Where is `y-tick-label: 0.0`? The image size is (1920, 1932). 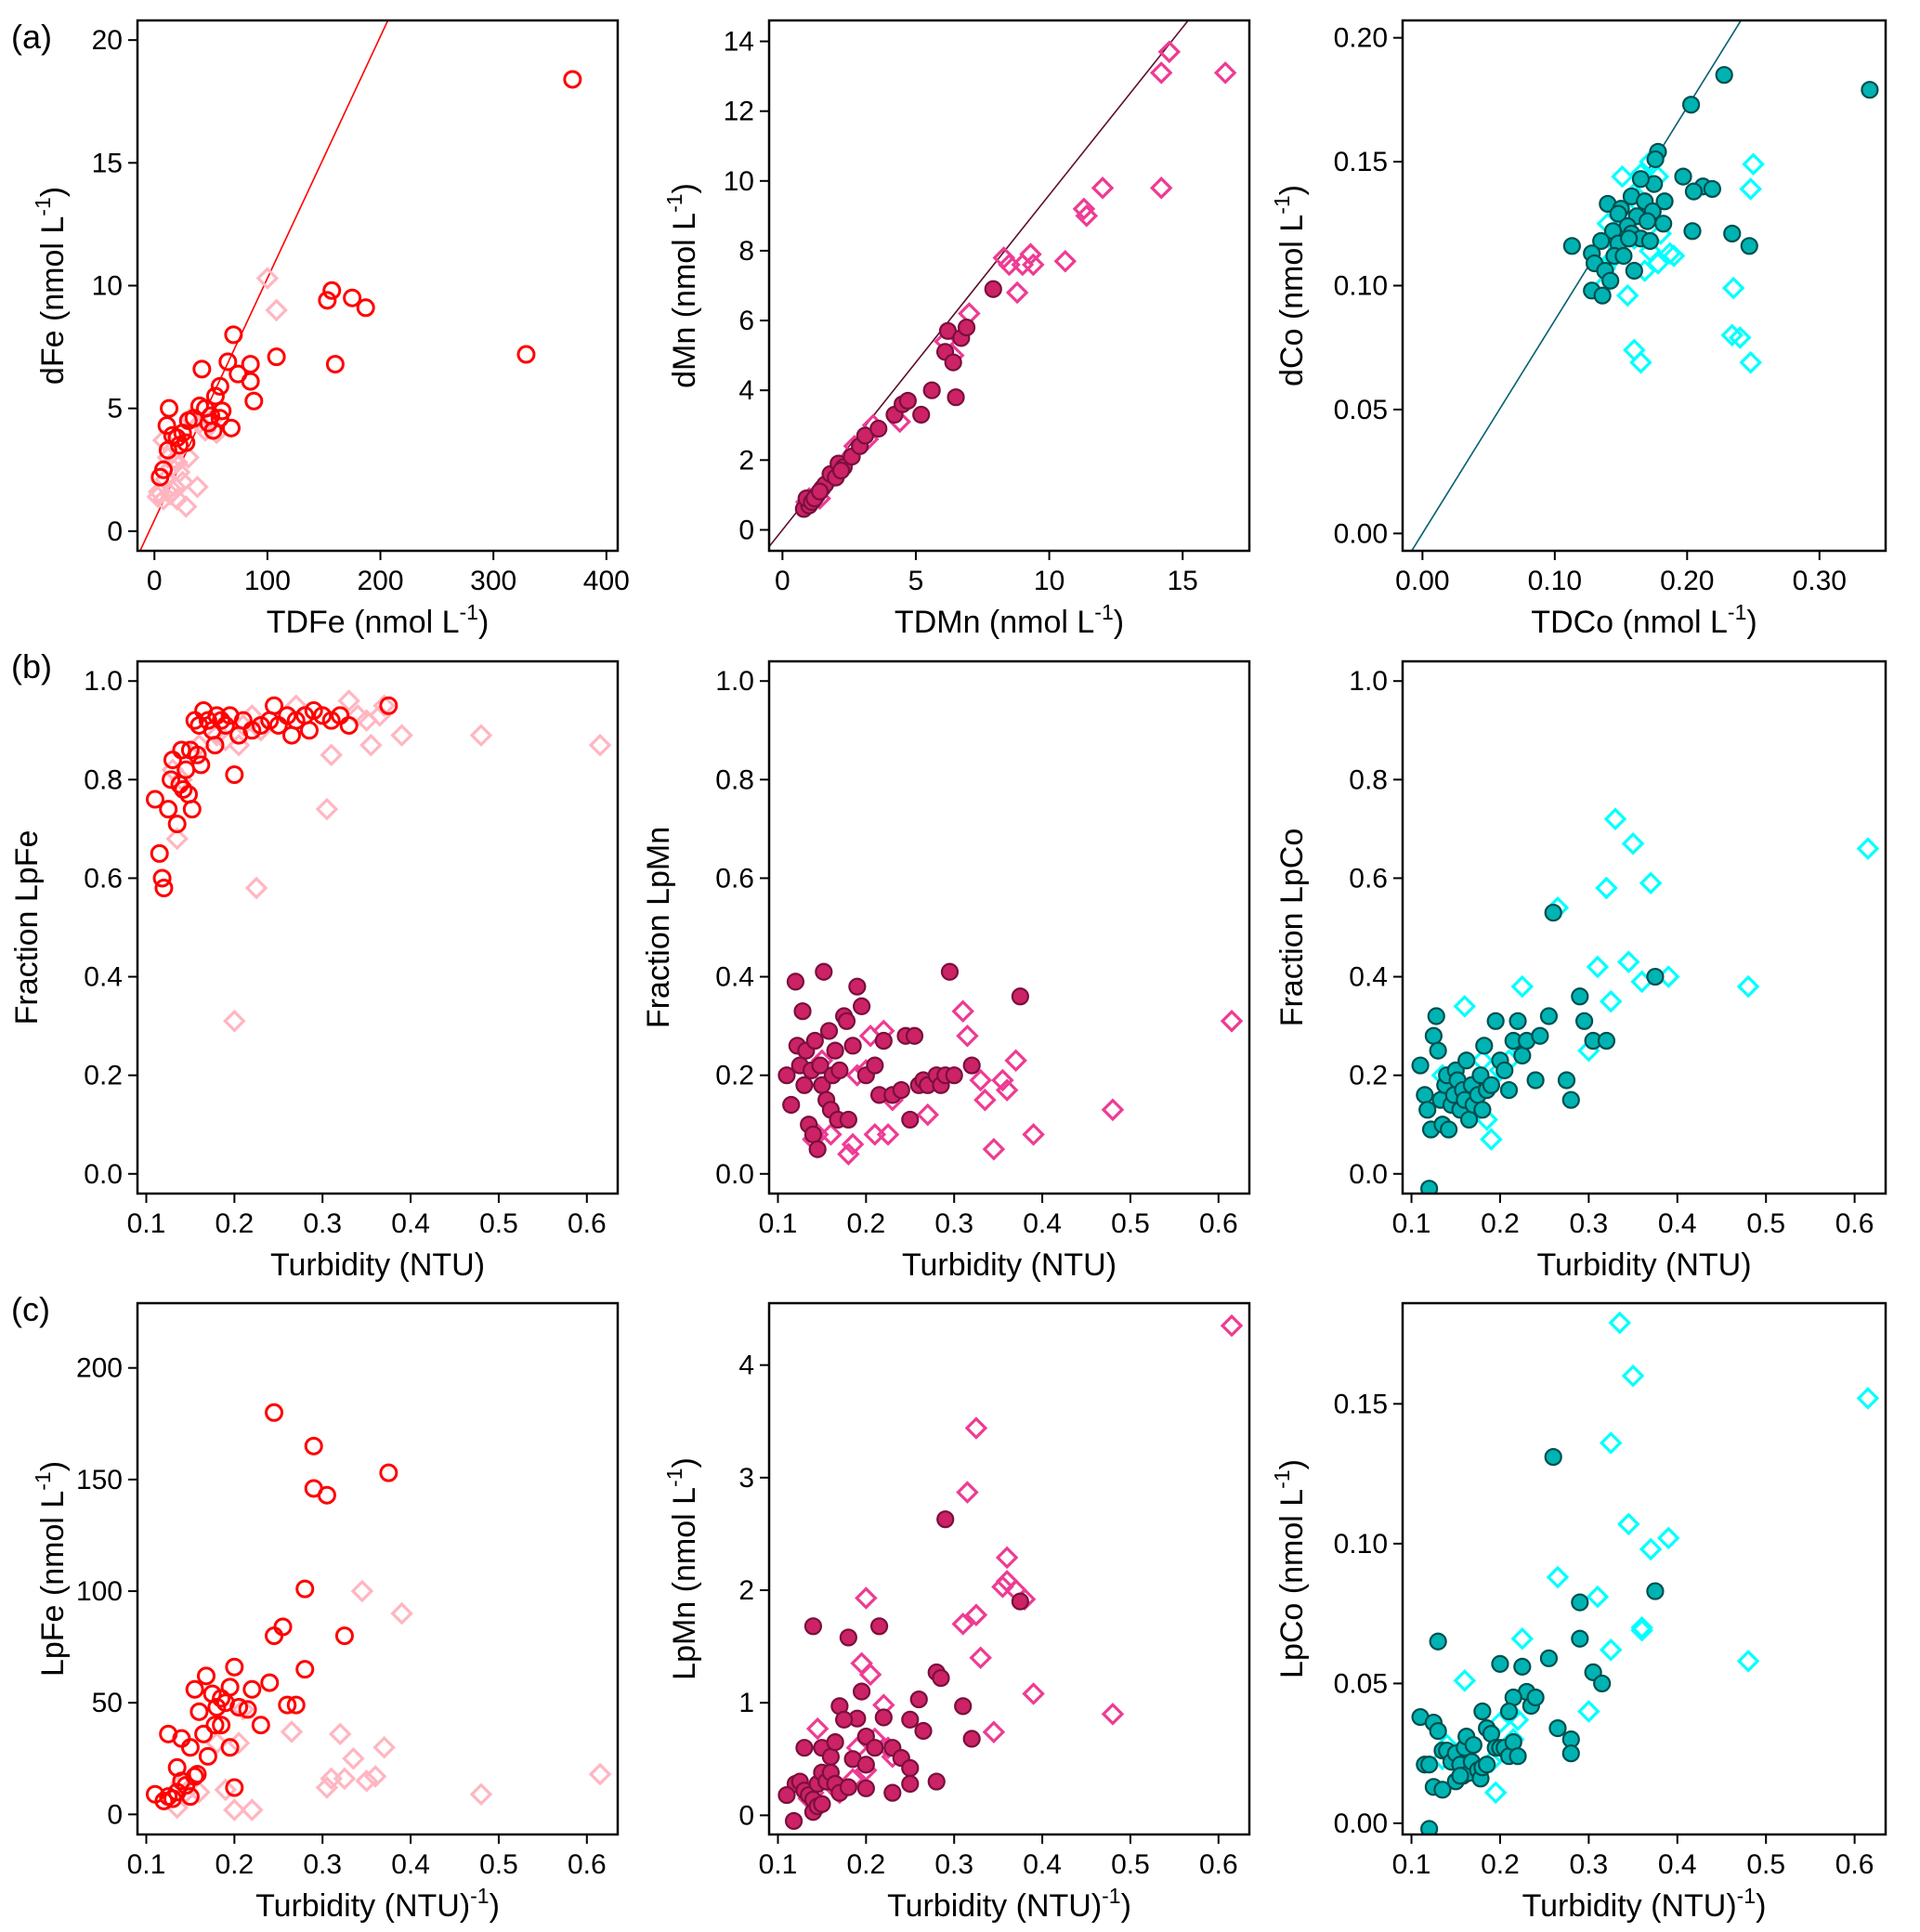 y-tick-label: 0.0 is located at coordinates (1369, 1174).